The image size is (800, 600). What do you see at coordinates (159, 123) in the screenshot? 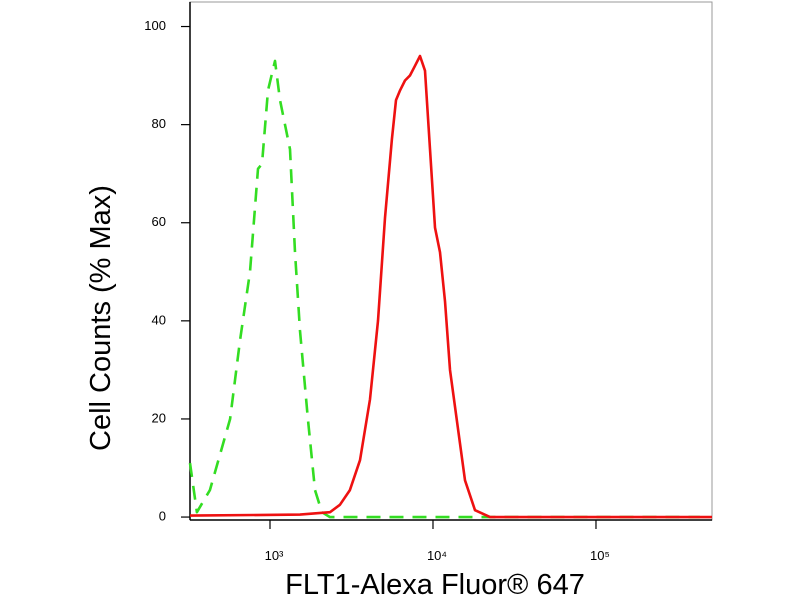
I see `y-tick-label: 80` at bounding box center [159, 123].